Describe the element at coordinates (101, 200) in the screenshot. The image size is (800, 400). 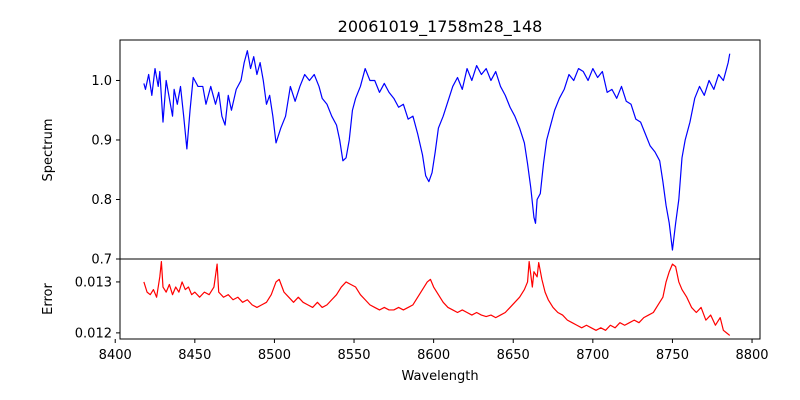
I see `spectrum-y-tick-label: 0.8` at that location.